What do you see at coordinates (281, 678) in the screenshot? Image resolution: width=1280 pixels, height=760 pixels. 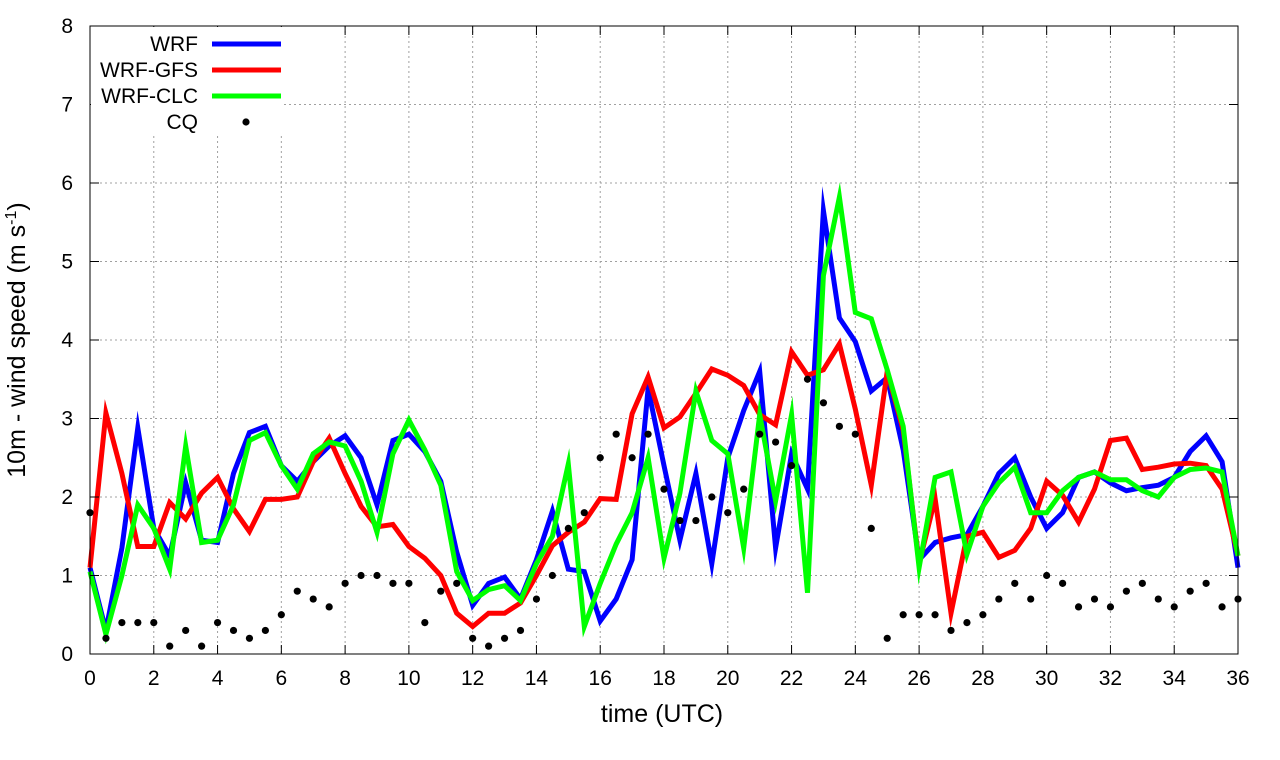 I see `x-tick-label: 6` at bounding box center [281, 678].